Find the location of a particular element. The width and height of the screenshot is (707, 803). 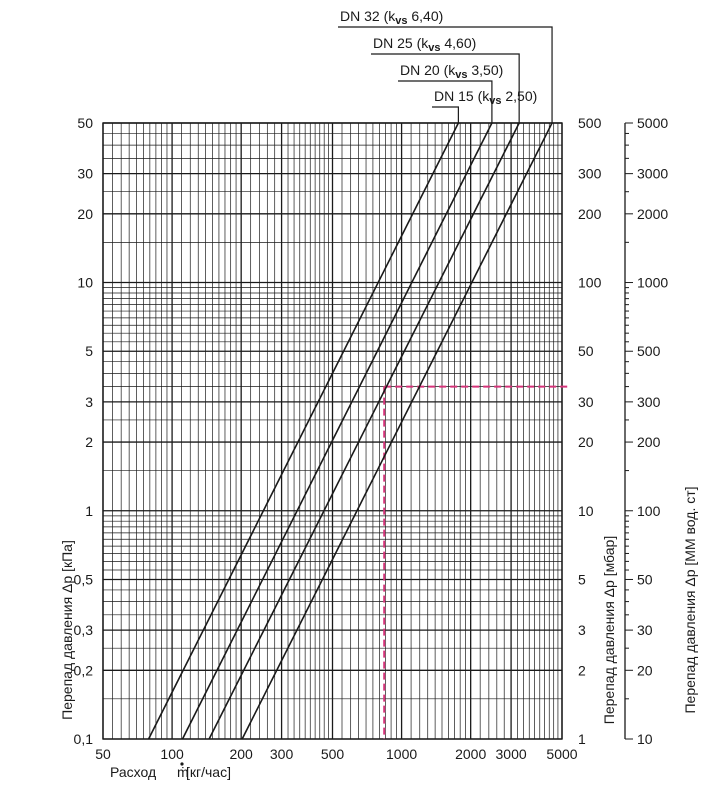

x-tick-label: 2000 is located at coordinates (470, 754).